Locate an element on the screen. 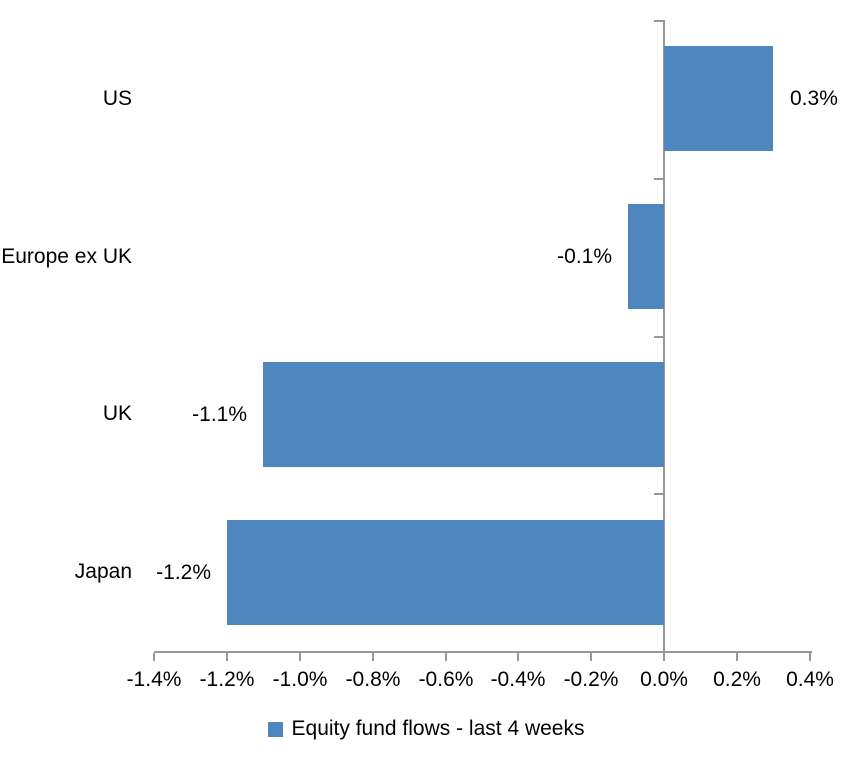 This screenshot has height=757, width=852. legend-series-swatch-icon is located at coordinates (275, 729).